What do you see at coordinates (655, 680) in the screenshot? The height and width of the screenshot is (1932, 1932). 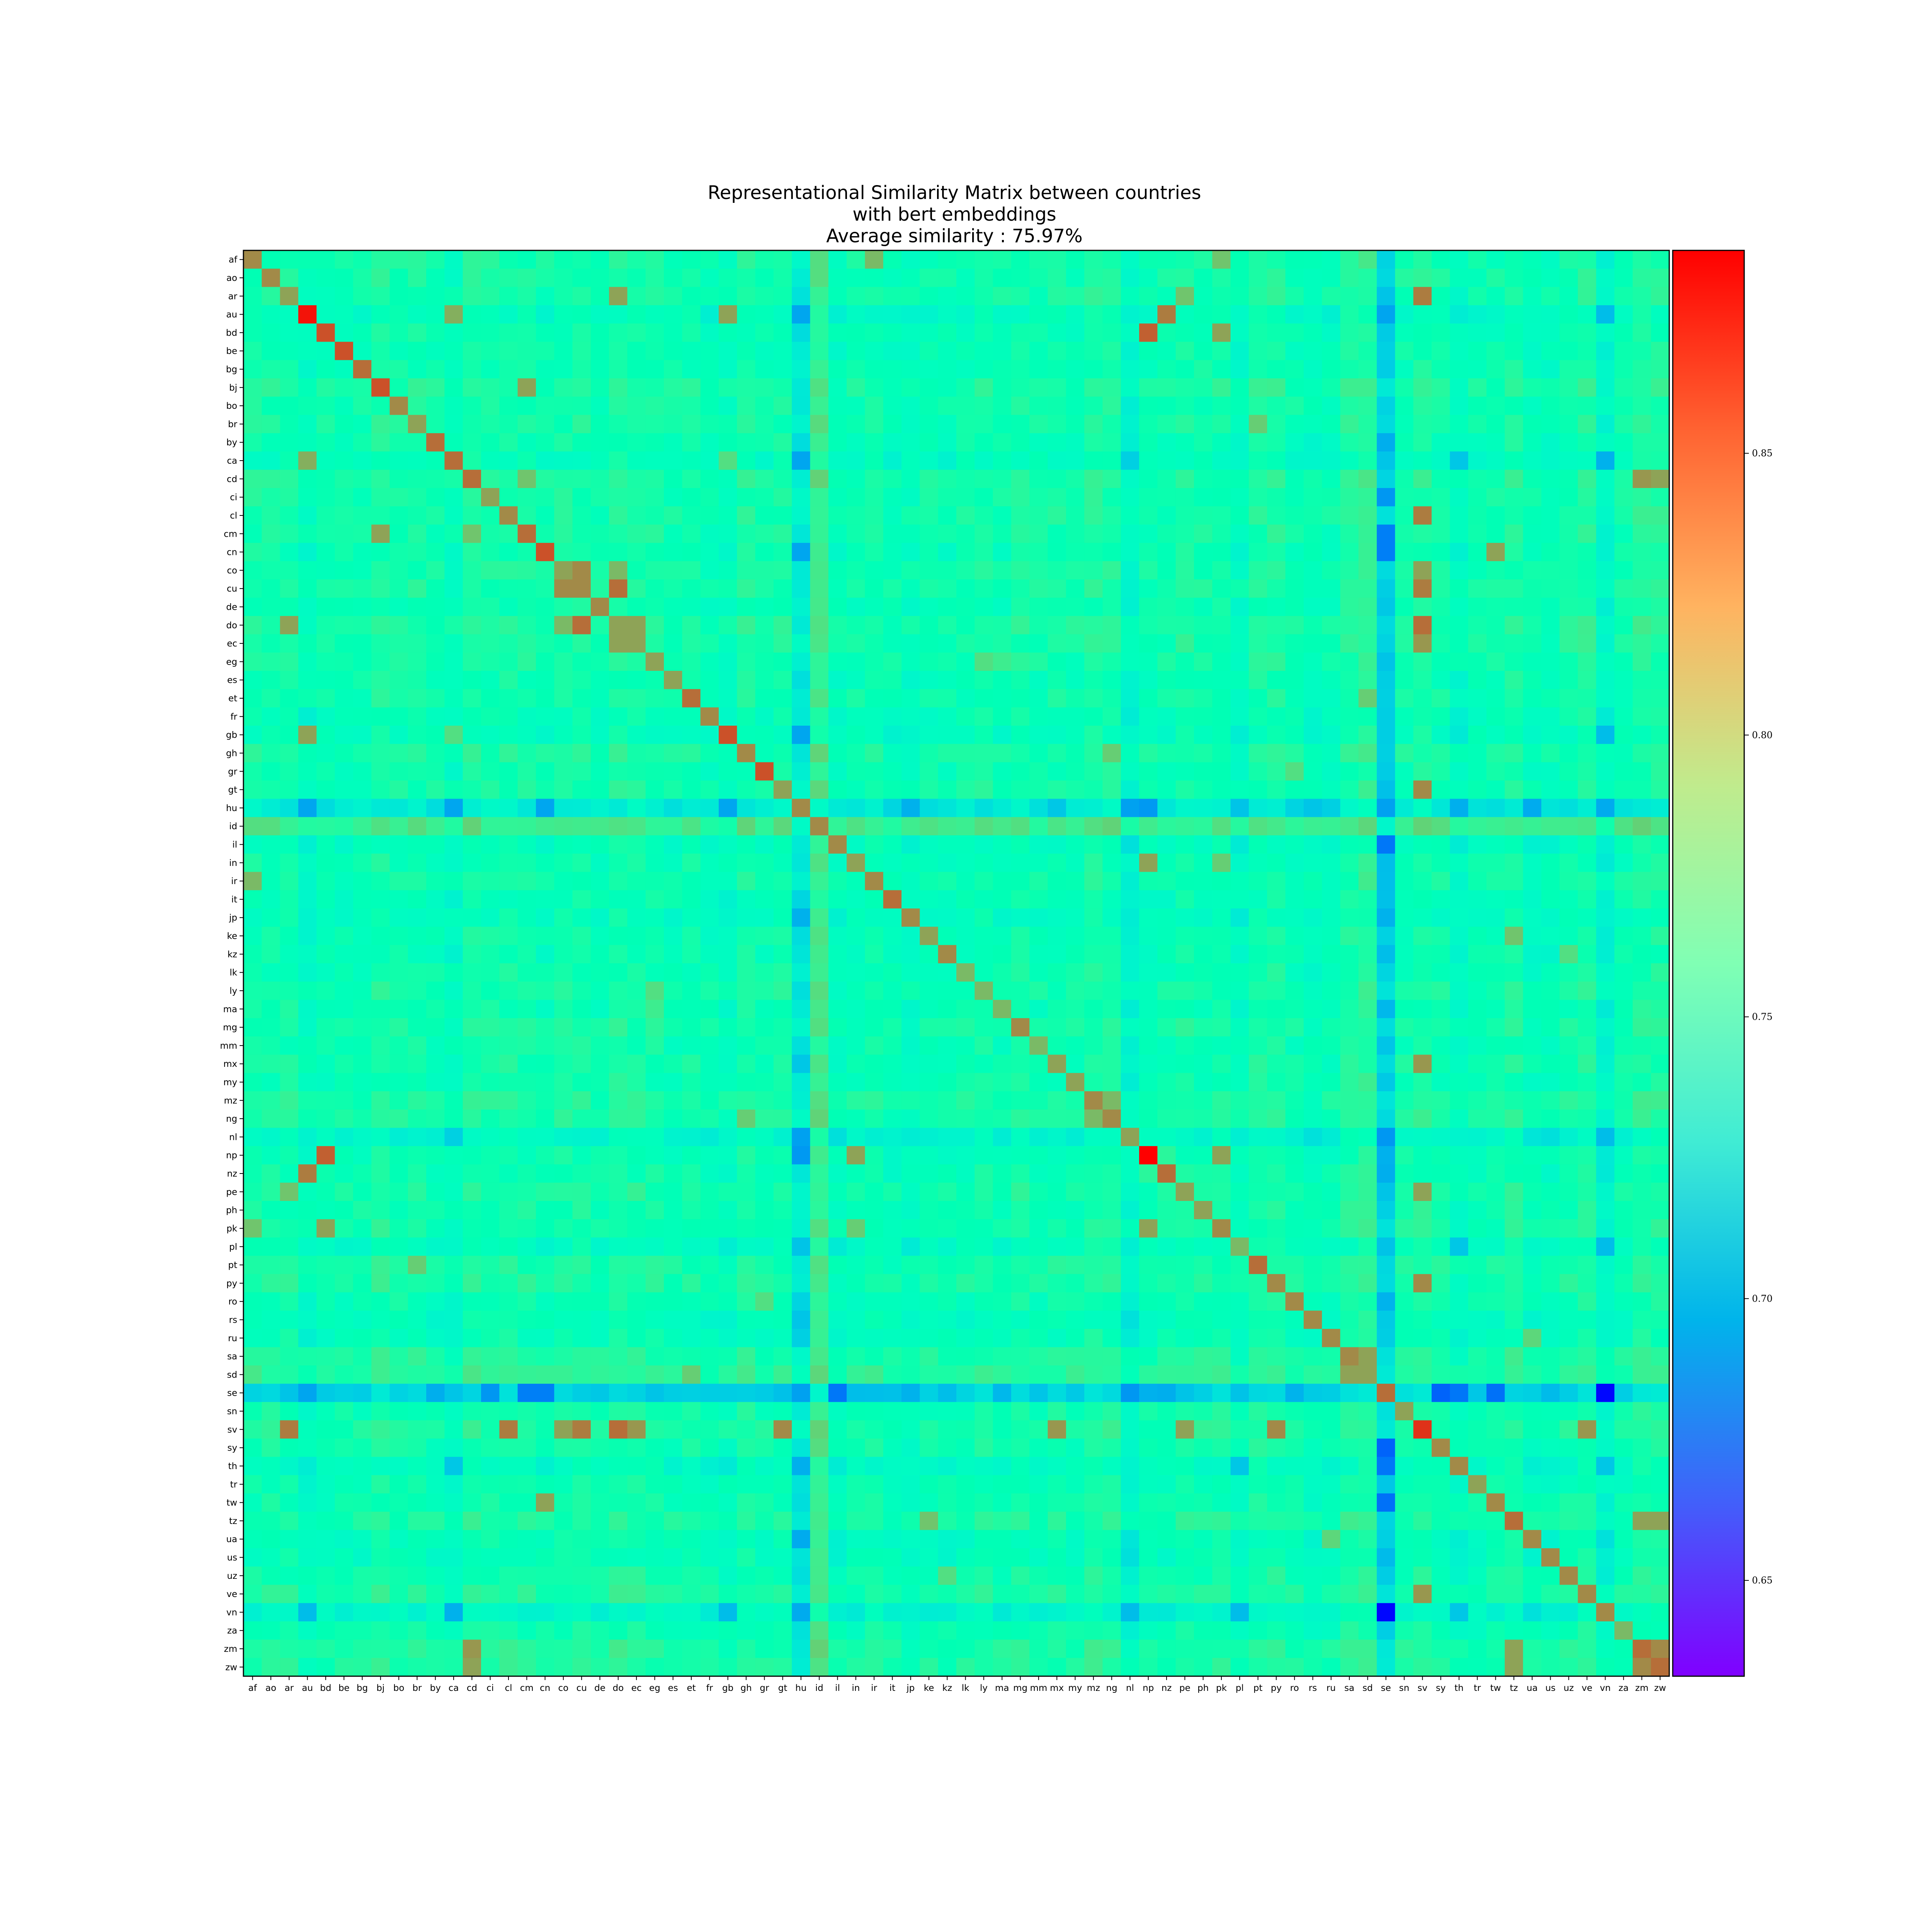 I see `heatmap-cell-es-eg` at bounding box center [655, 680].